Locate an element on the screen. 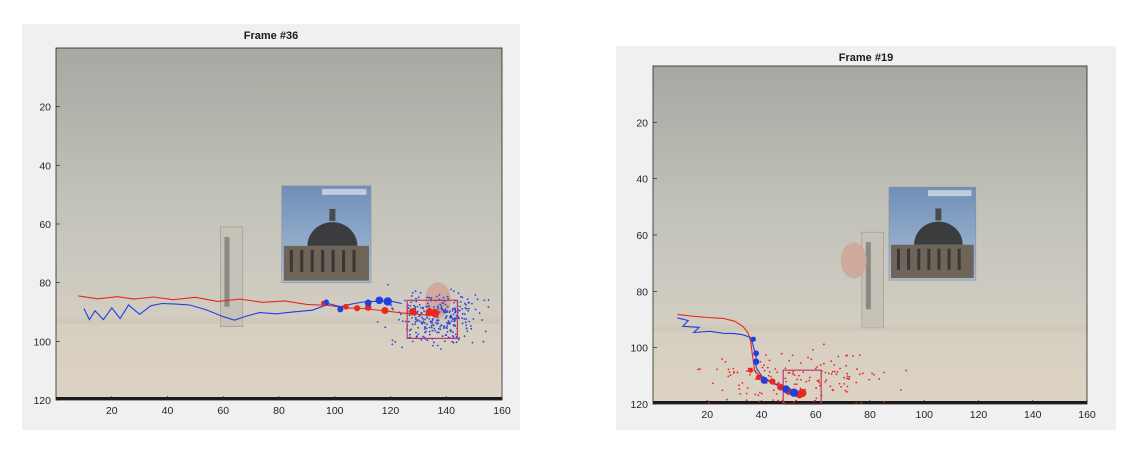  y-tick-label: 80 is located at coordinates (642, 292).